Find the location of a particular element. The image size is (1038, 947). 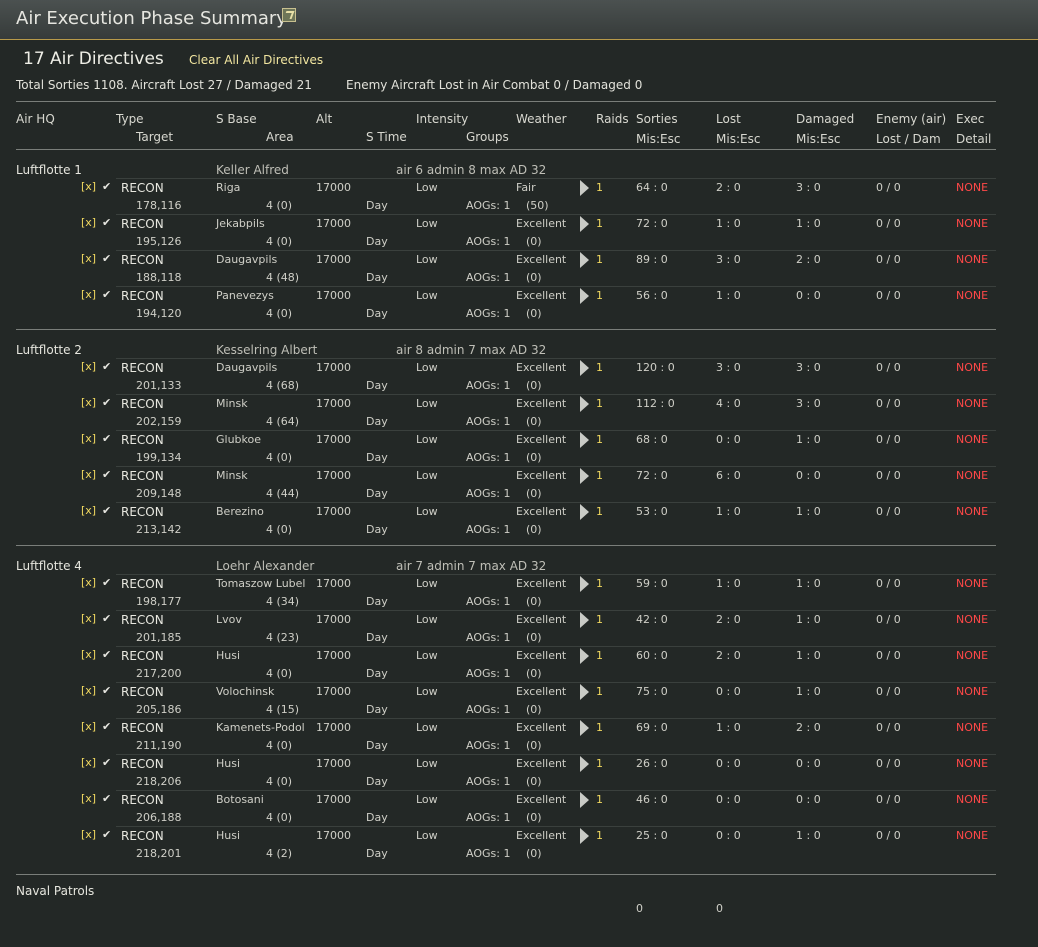

header-sorties-sub: Mis:Esc is located at coordinates (658, 139).